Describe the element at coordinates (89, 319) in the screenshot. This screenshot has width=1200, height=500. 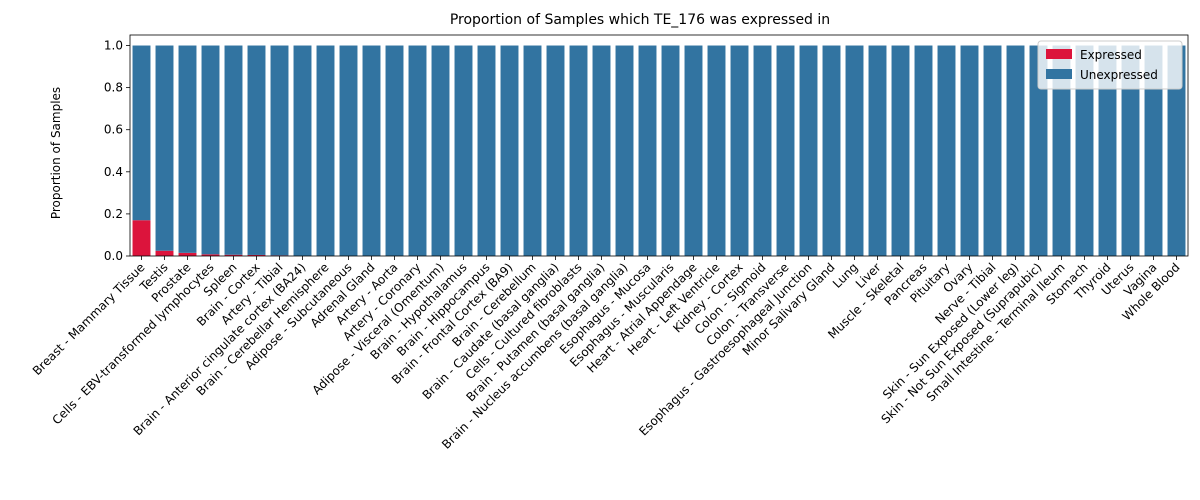
I see `x-tick-label: Breast - Mammary Tissue` at that location.